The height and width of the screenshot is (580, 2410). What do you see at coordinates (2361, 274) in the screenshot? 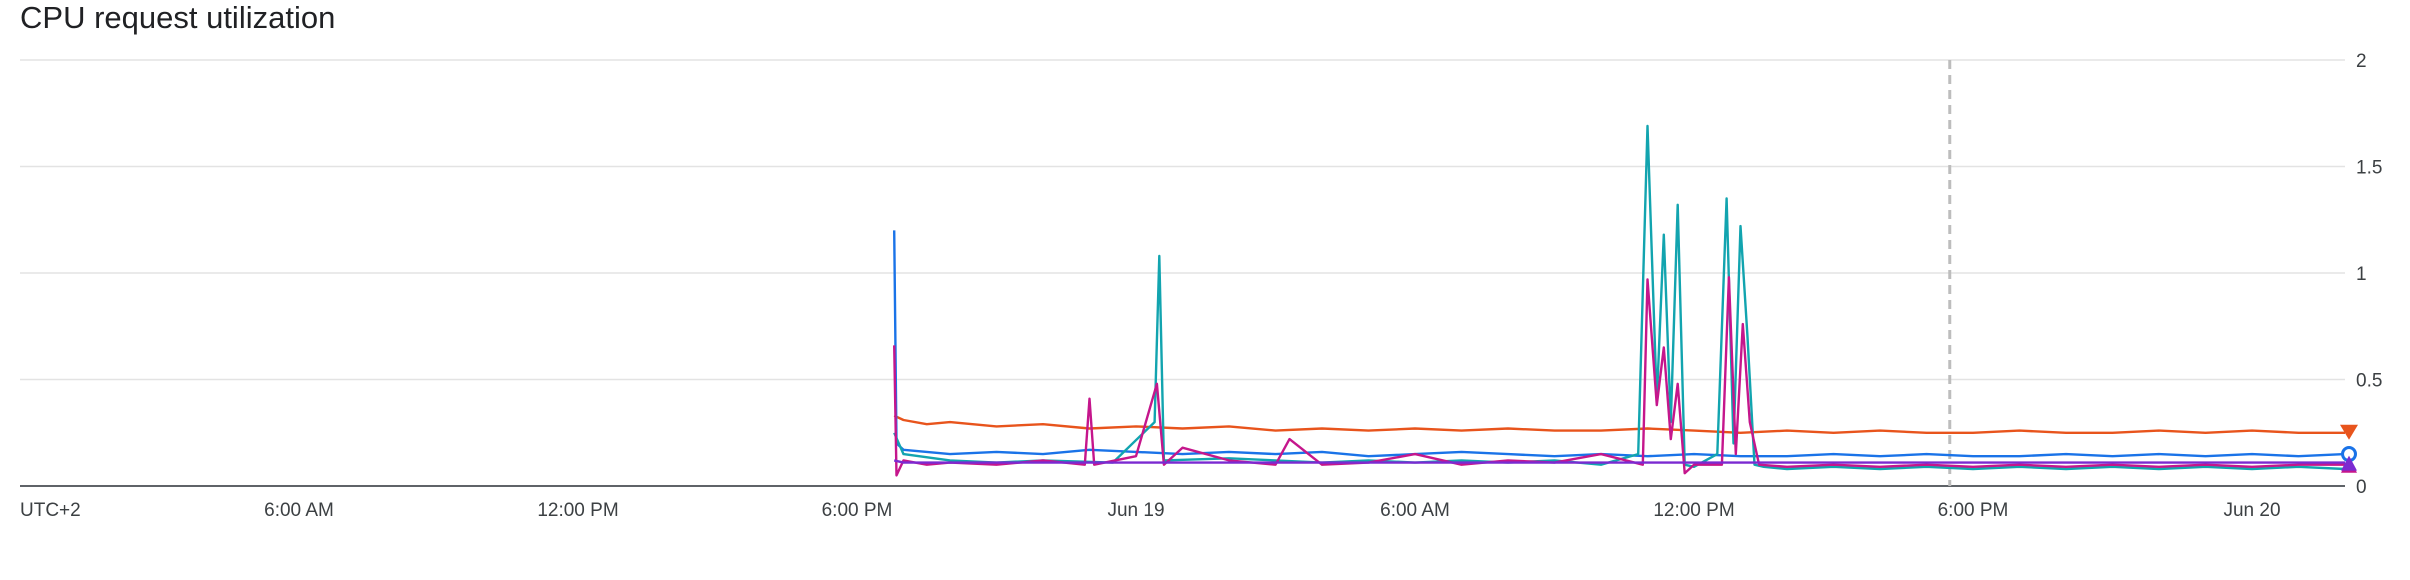
I see `y-tick-label: 1` at bounding box center [2361, 274].